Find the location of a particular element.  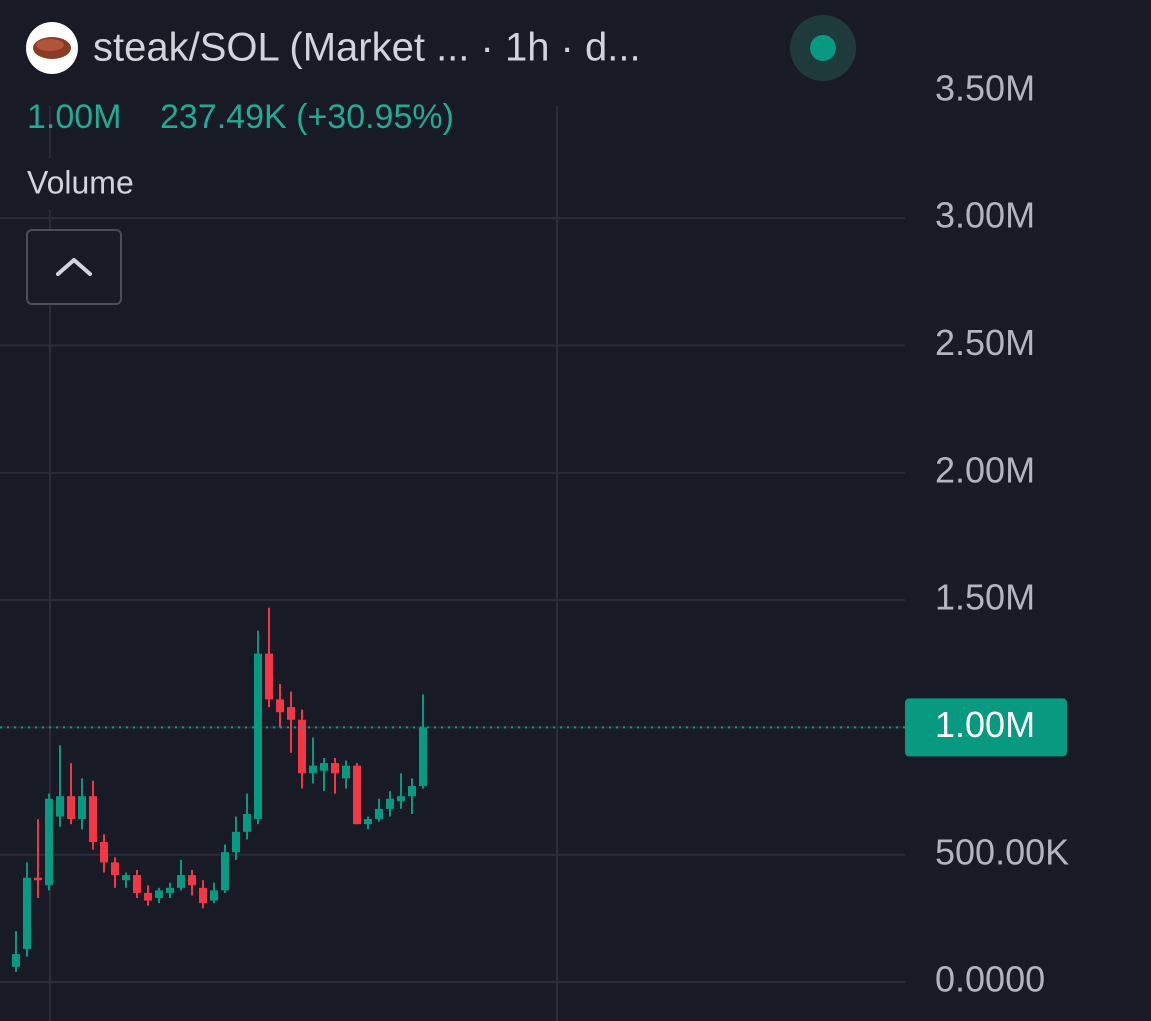

header-backdrop is located at coordinates (452, 53).